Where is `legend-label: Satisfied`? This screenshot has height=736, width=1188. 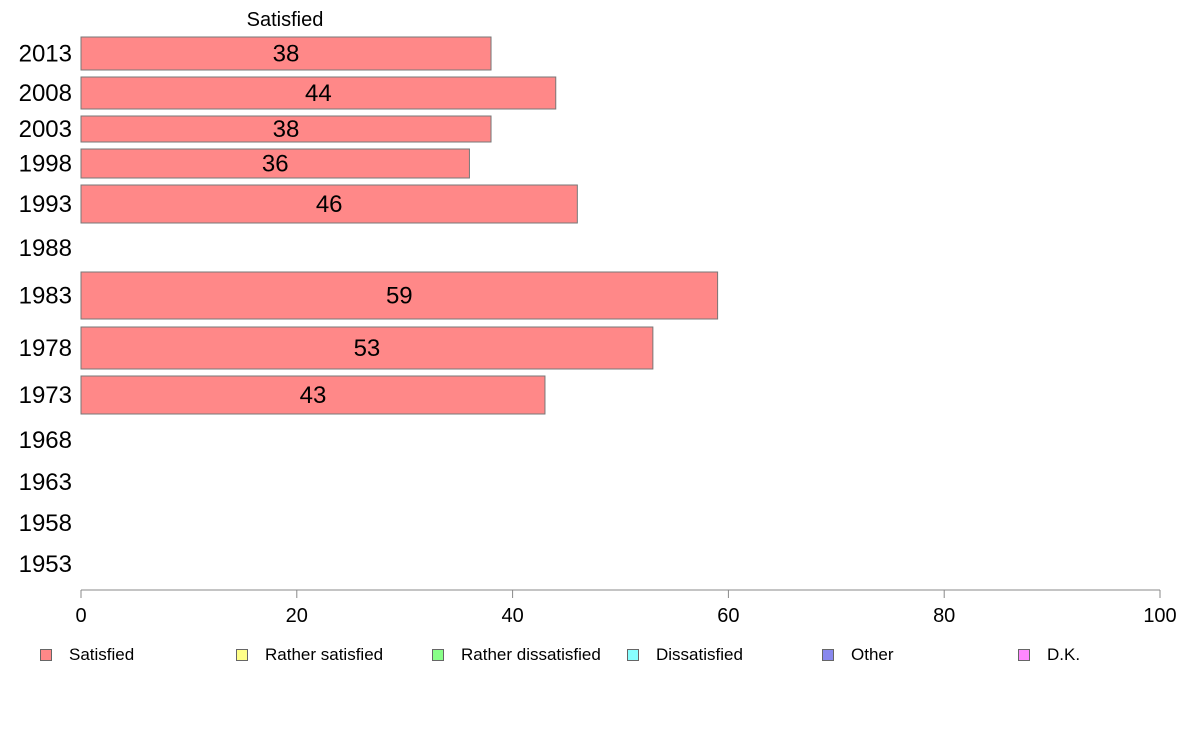
legend-label: Satisfied is located at coordinates (102, 654).